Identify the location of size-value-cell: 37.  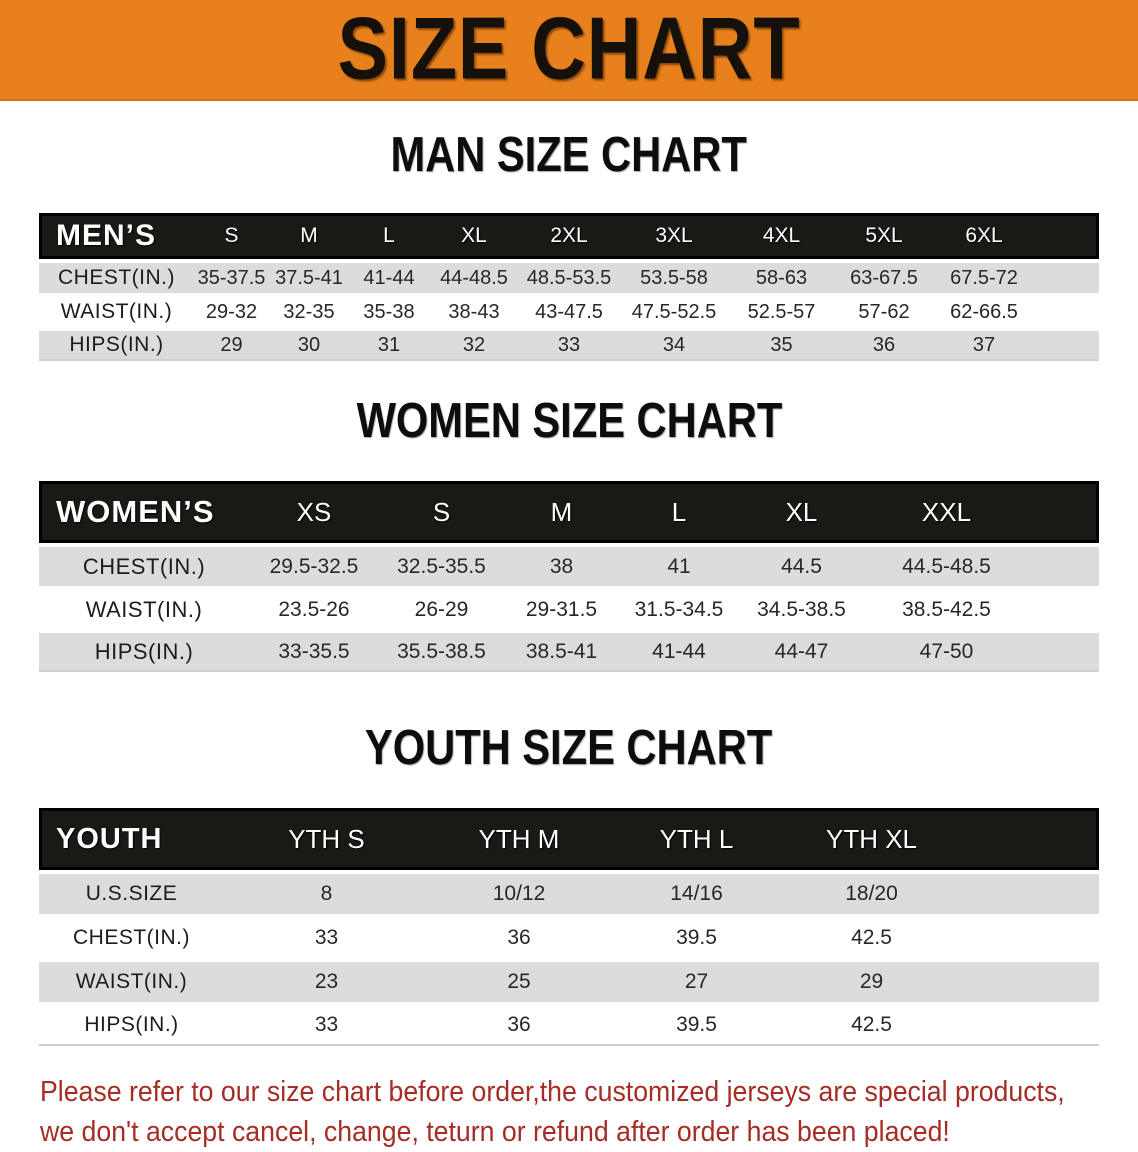
(984, 344).